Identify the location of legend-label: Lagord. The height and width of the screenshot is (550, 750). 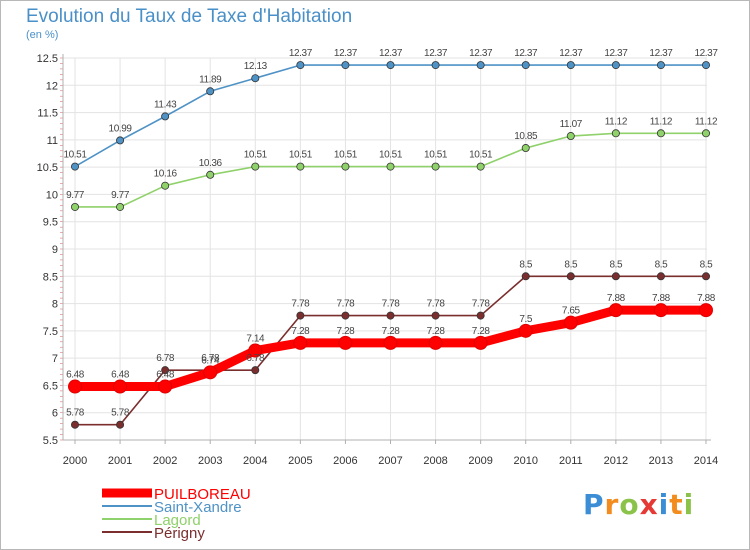
(177, 520).